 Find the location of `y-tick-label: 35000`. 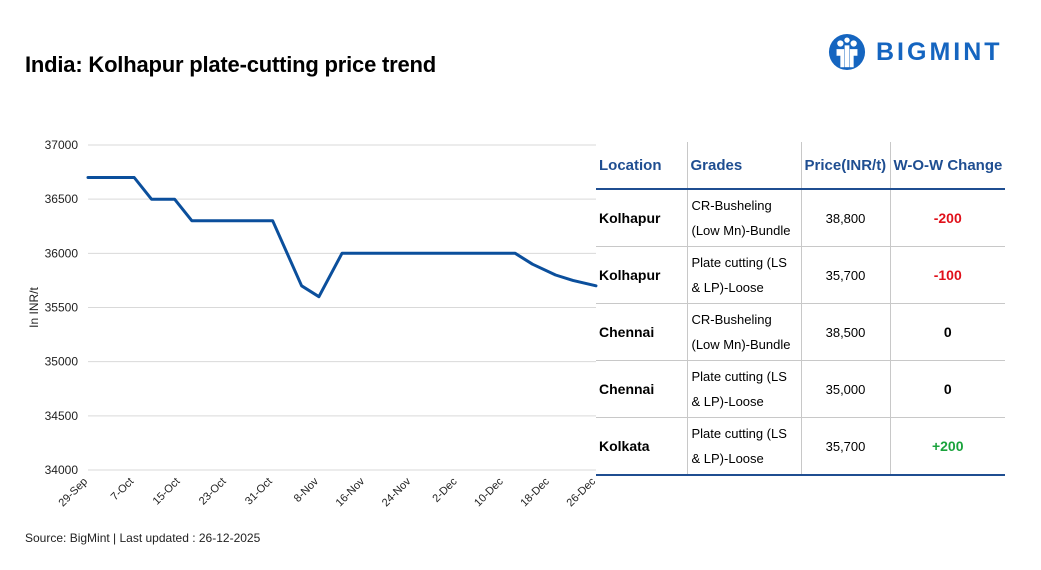

y-tick-label: 35000 is located at coordinates (62, 362).